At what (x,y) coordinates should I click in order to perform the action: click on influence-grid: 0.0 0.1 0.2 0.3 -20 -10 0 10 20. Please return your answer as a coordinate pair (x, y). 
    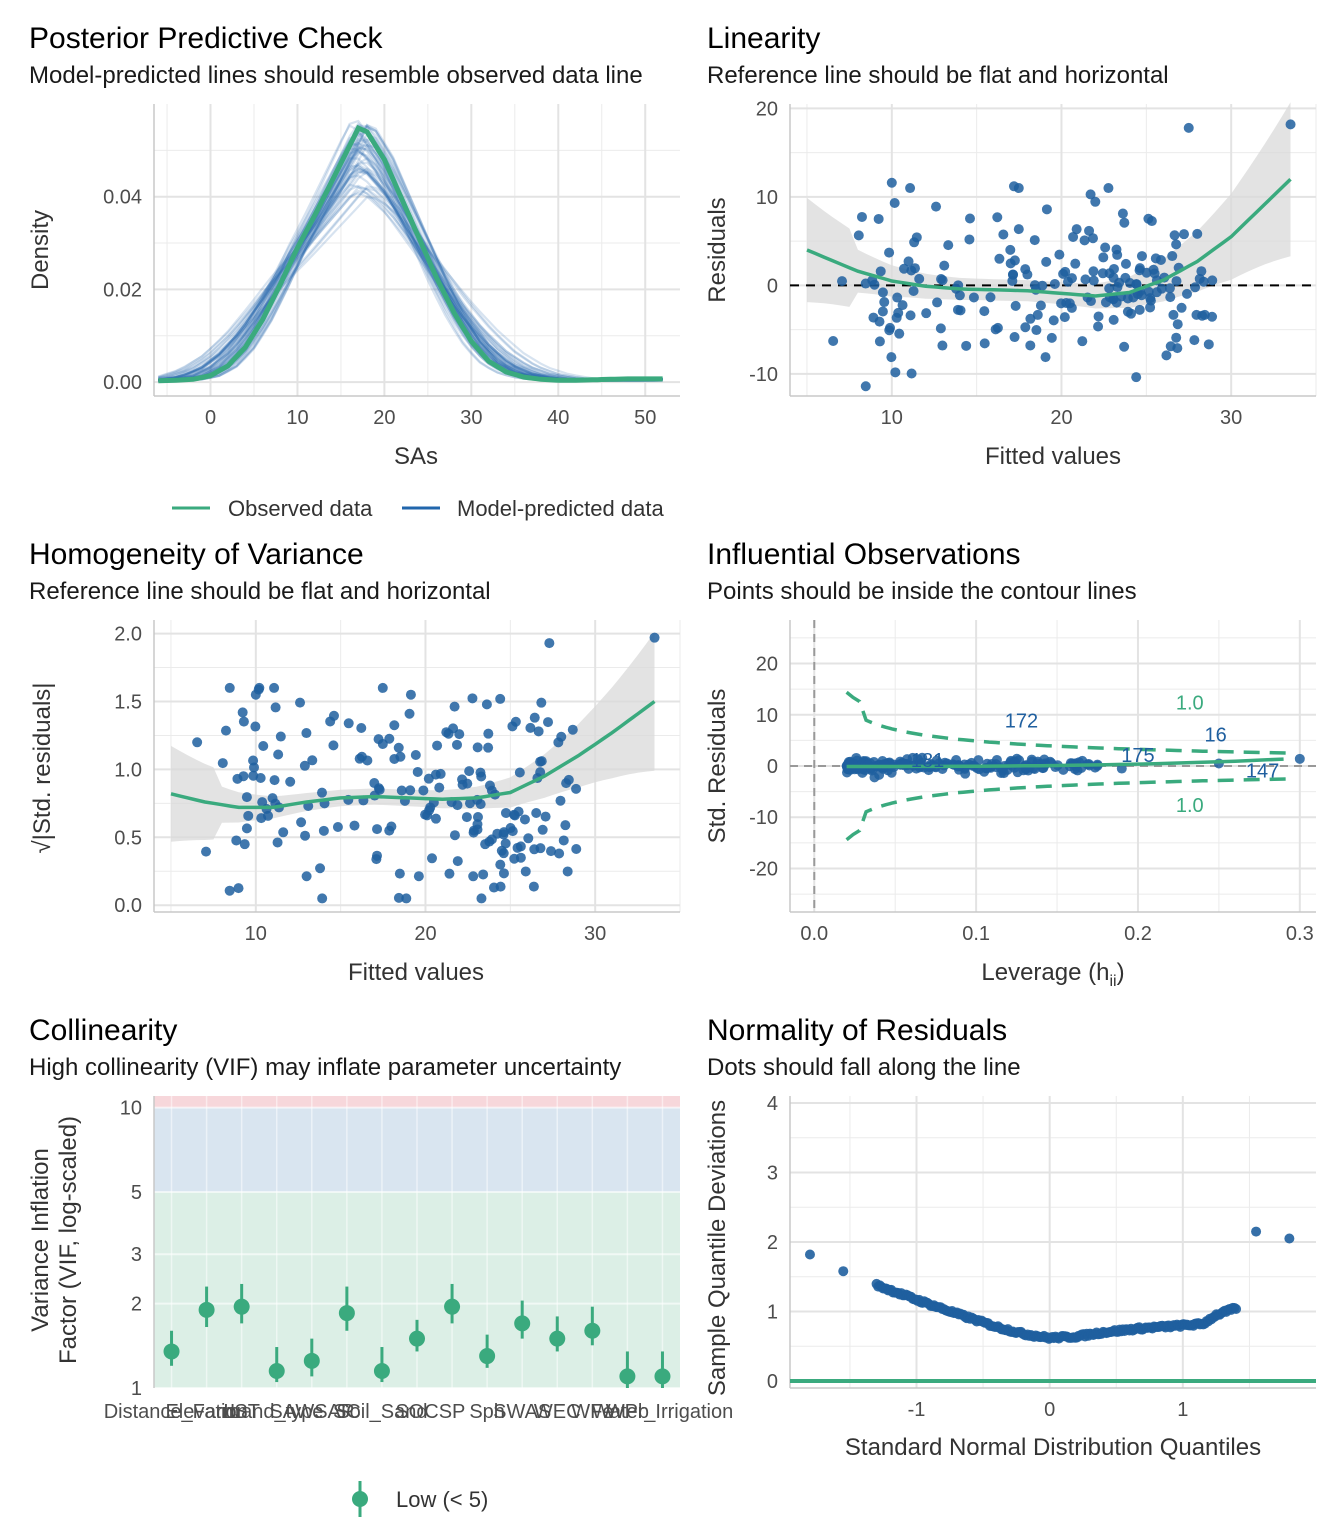
    Looking at the image, I should click on (1032, 782).